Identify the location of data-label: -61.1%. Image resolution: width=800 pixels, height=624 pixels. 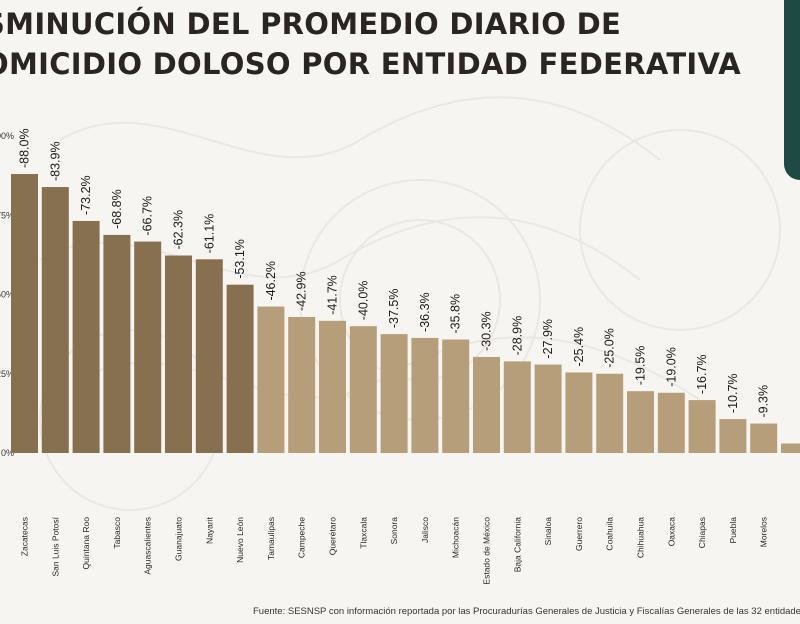
(209, 234).